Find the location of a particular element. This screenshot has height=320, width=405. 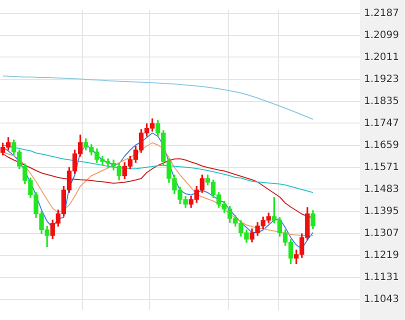

y-tick-label: 1.2011 is located at coordinates (382, 57).